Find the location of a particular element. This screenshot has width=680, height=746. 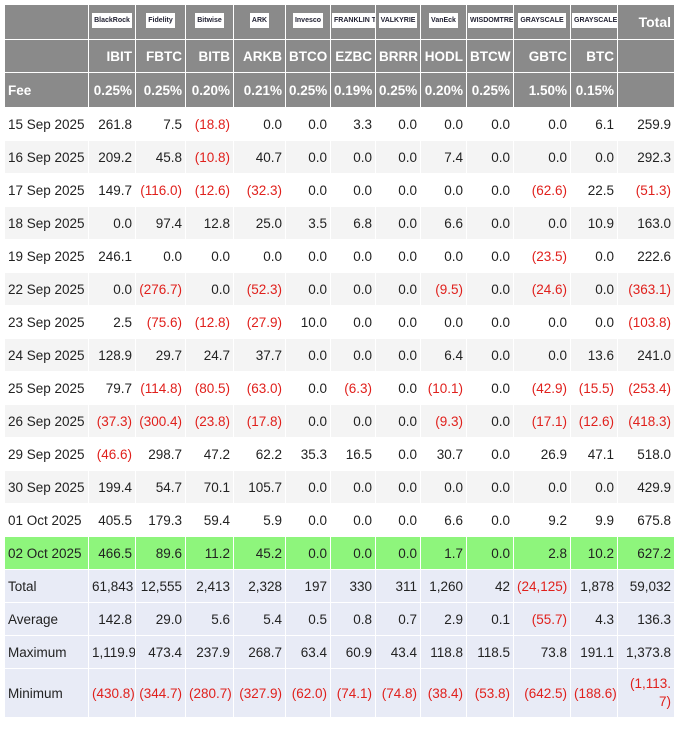

summary-cell: 29.0 is located at coordinates (160, 619).